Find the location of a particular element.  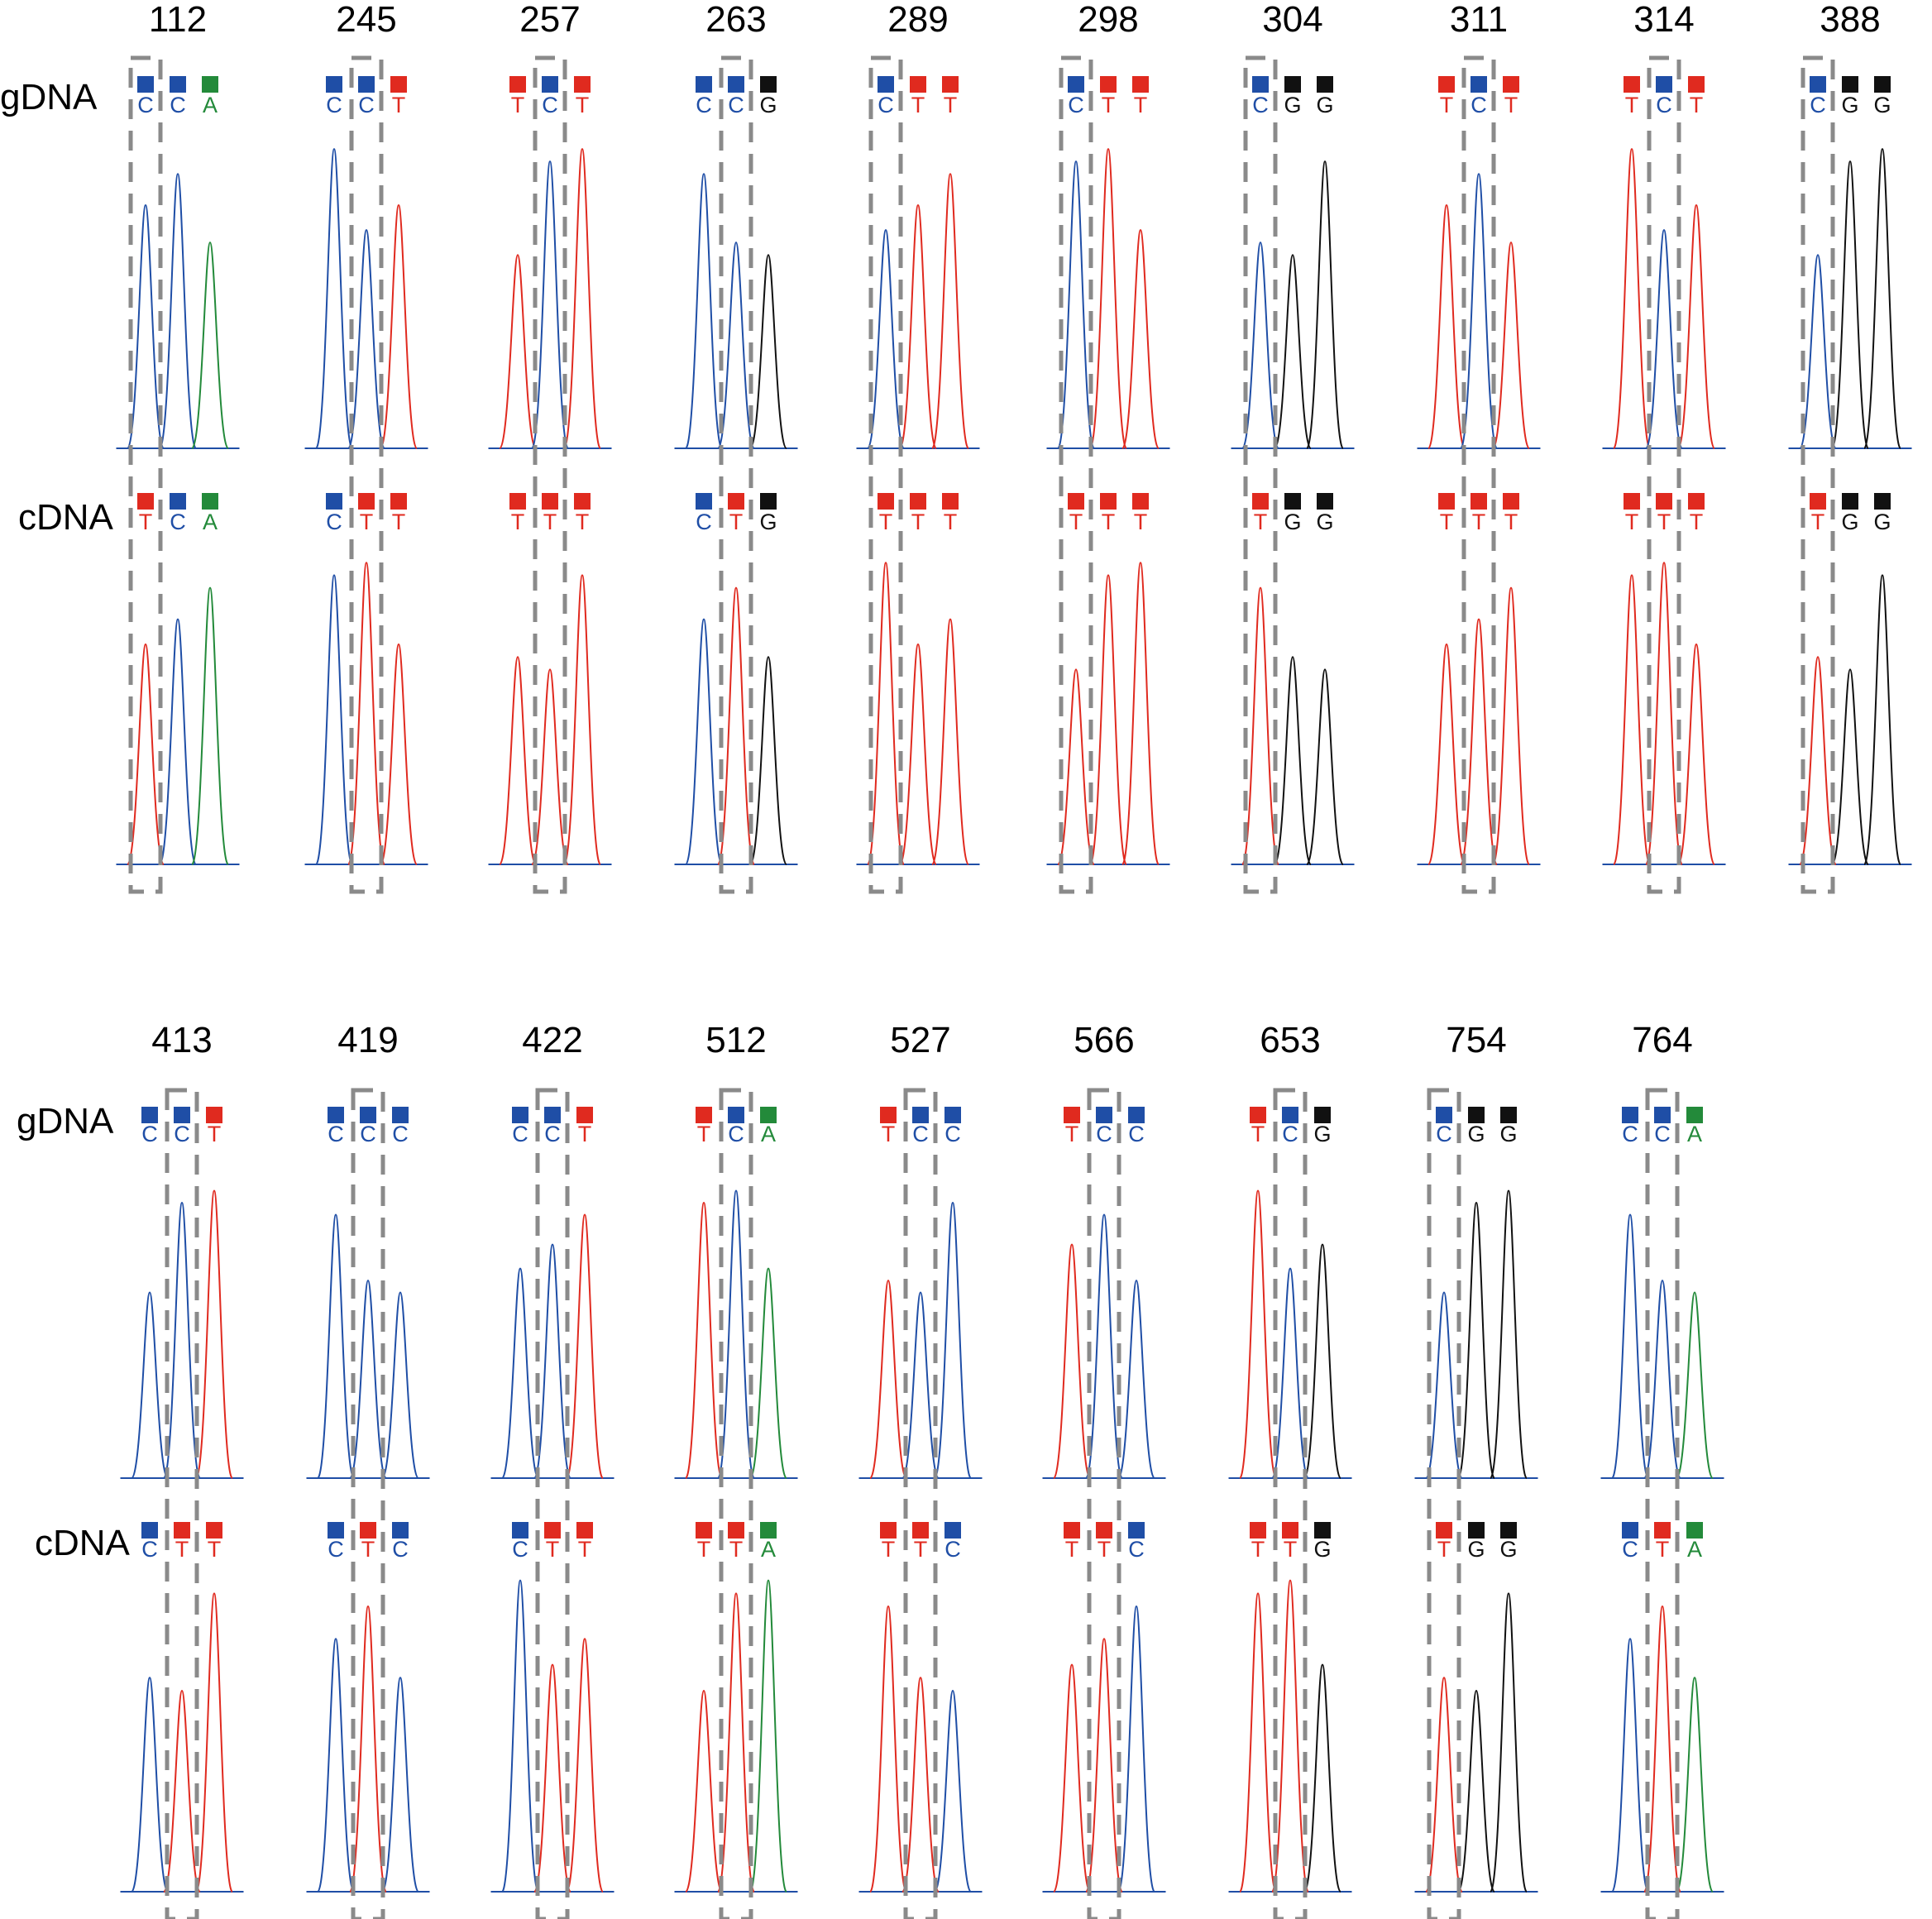

position-label: 263 is located at coordinates (735, 20).